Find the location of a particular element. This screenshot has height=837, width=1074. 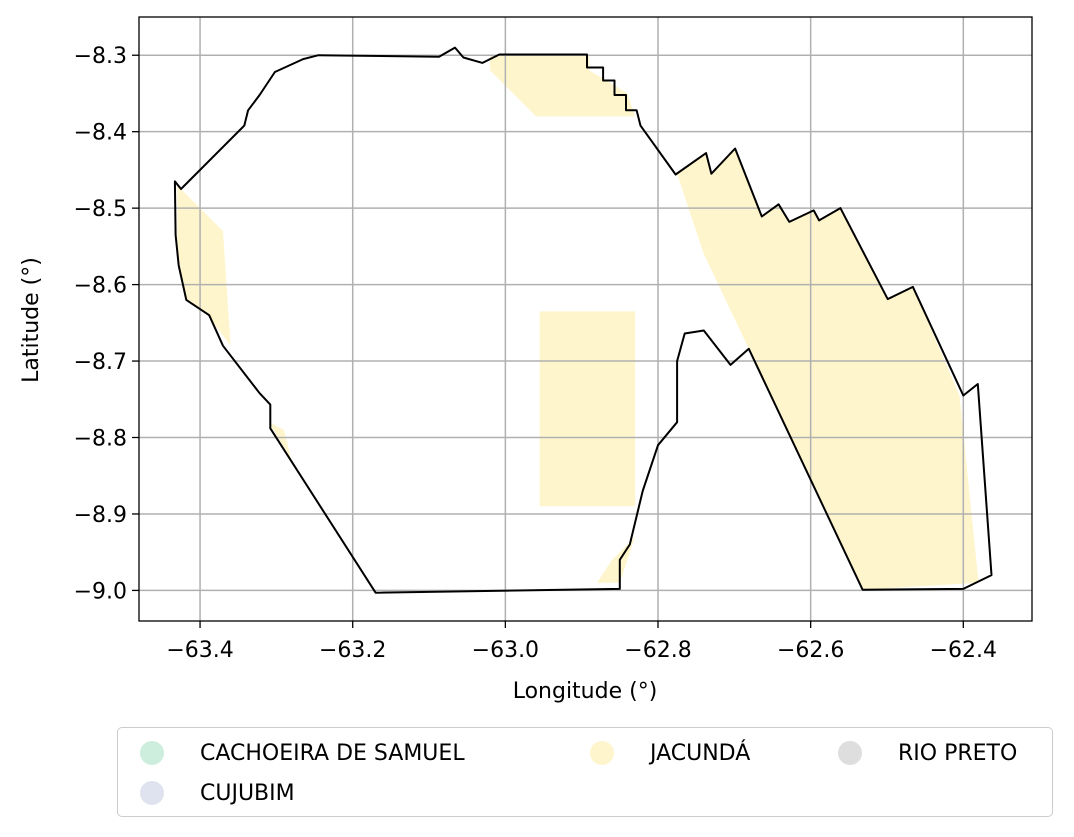

y-tick-label: −8.5 is located at coordinates (100, 209).